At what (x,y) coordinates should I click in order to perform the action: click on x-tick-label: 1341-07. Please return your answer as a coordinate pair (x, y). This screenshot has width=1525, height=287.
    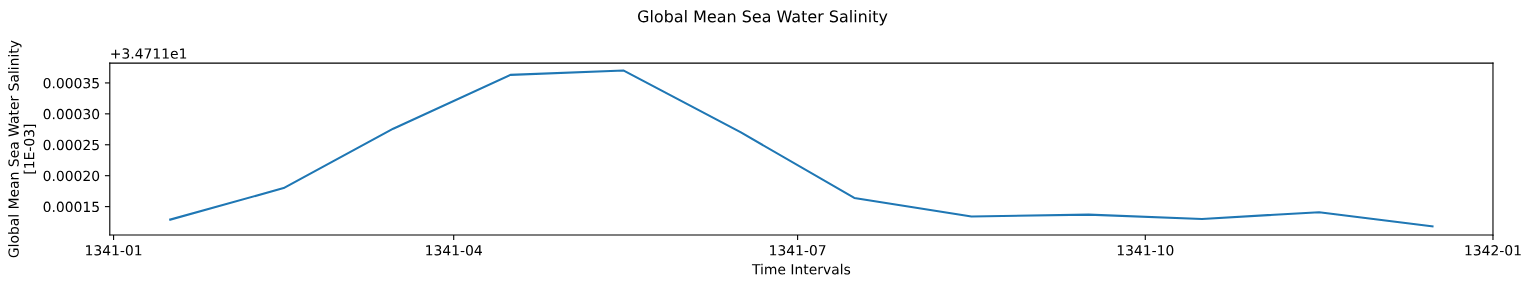
    Looking at the image, I should click on (798, 250).